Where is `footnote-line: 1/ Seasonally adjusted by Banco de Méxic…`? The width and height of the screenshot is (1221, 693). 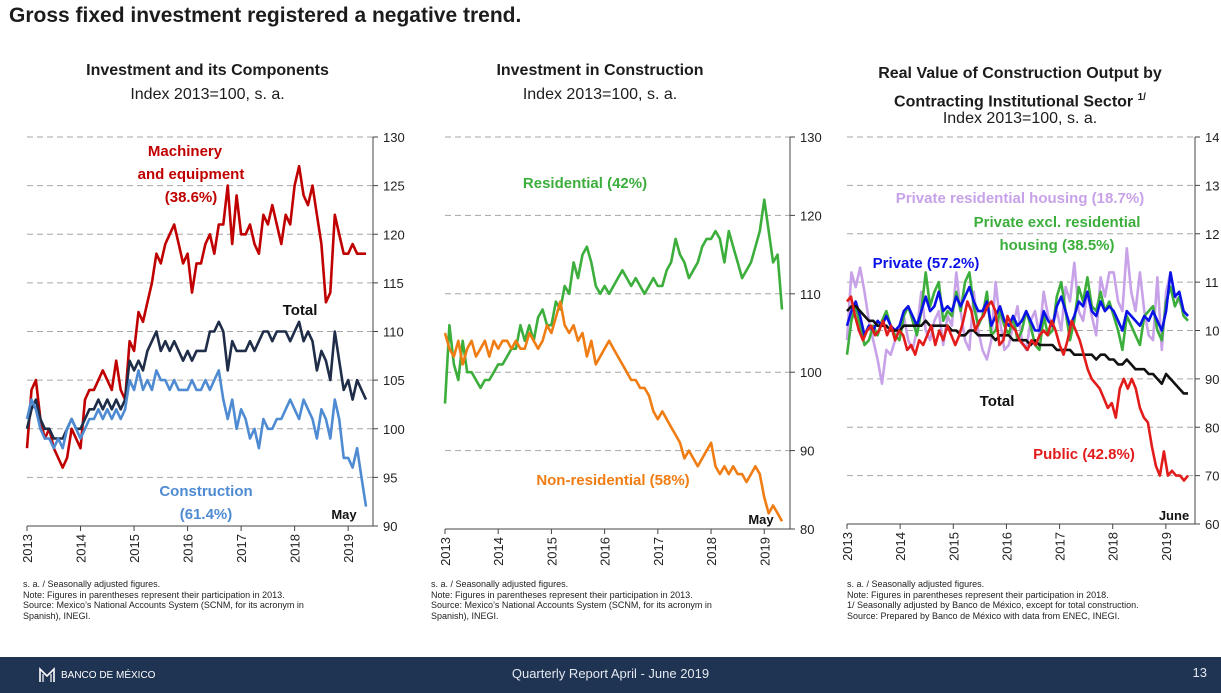
footnote-line: 1/ Seasonally adjusted by Banco de Méxic… is located at coordinates (993, 605).